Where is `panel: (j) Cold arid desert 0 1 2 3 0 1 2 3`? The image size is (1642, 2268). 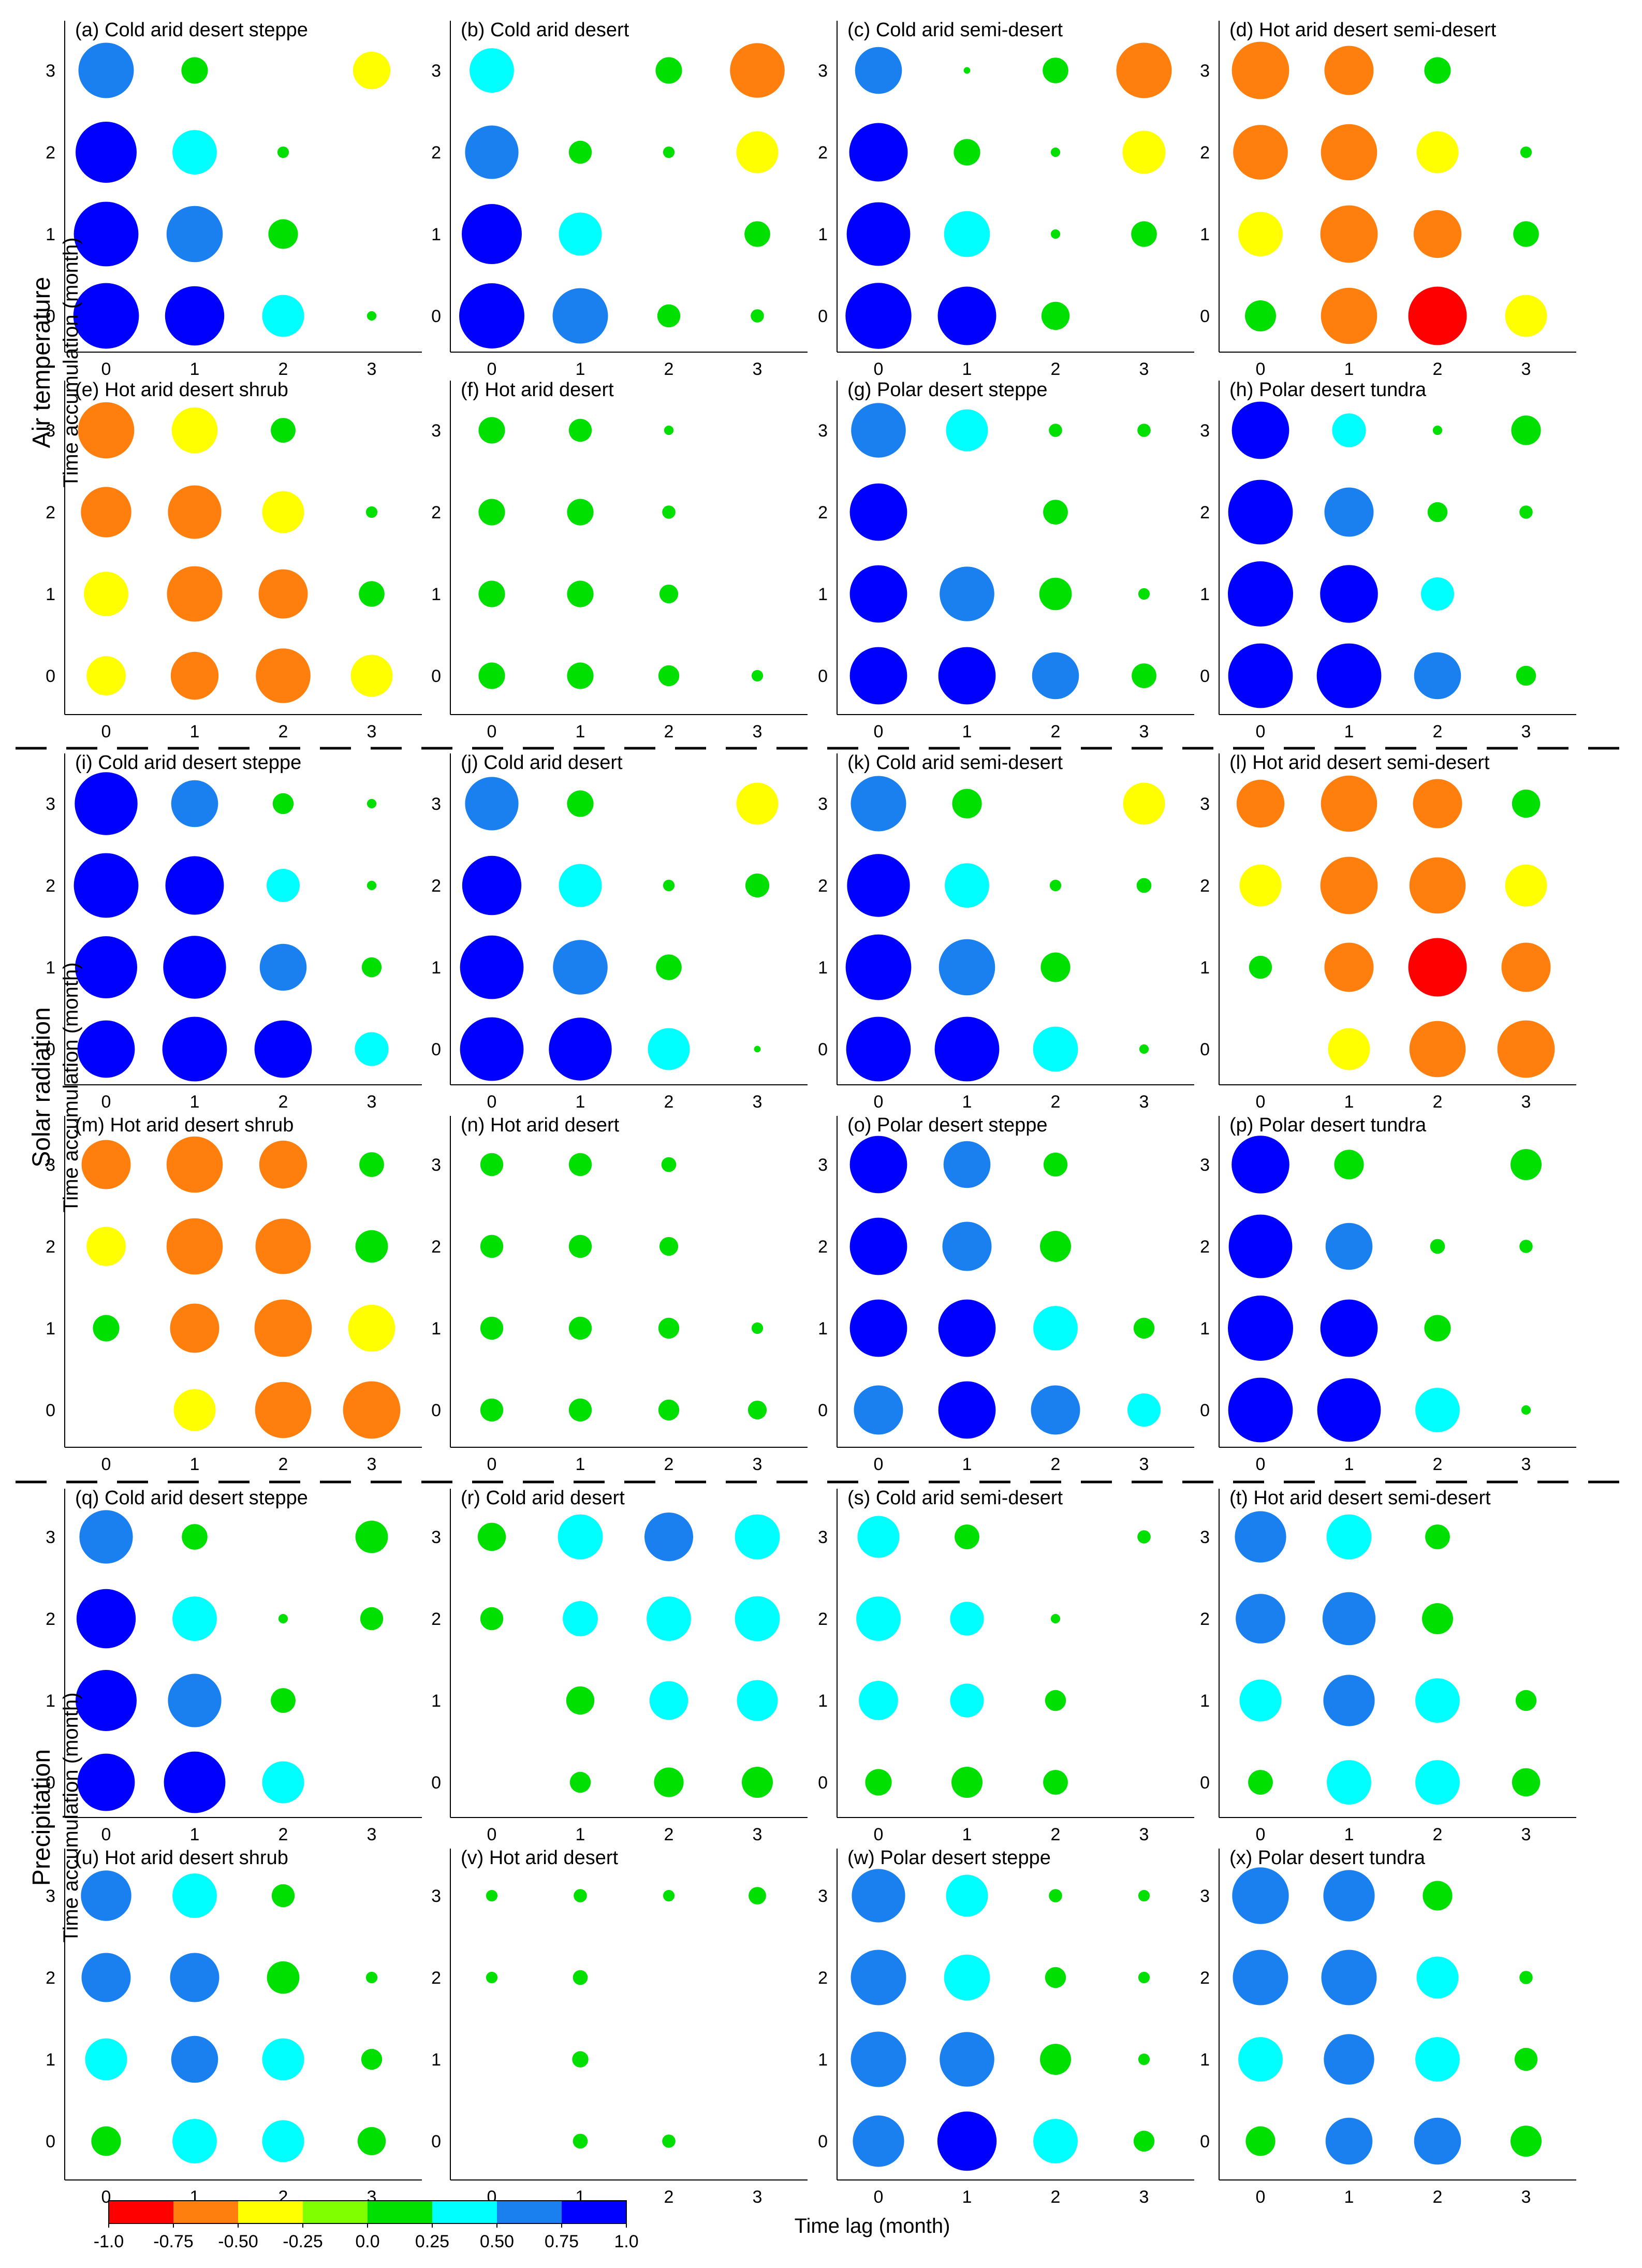 panel: (j) Cold arid desert 0 1 2 3 0 1 2 3 is located at coordinates (620, 932).